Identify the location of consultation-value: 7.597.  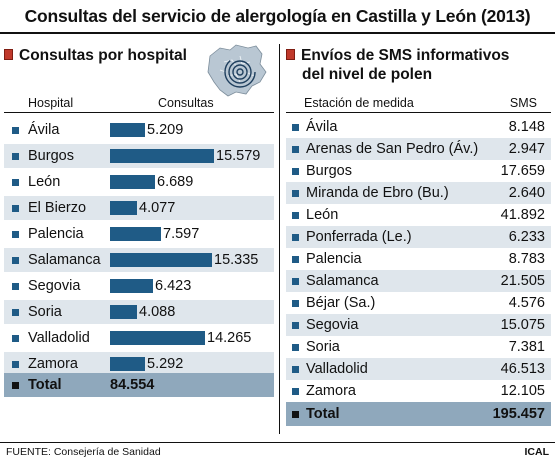
(181, 234).